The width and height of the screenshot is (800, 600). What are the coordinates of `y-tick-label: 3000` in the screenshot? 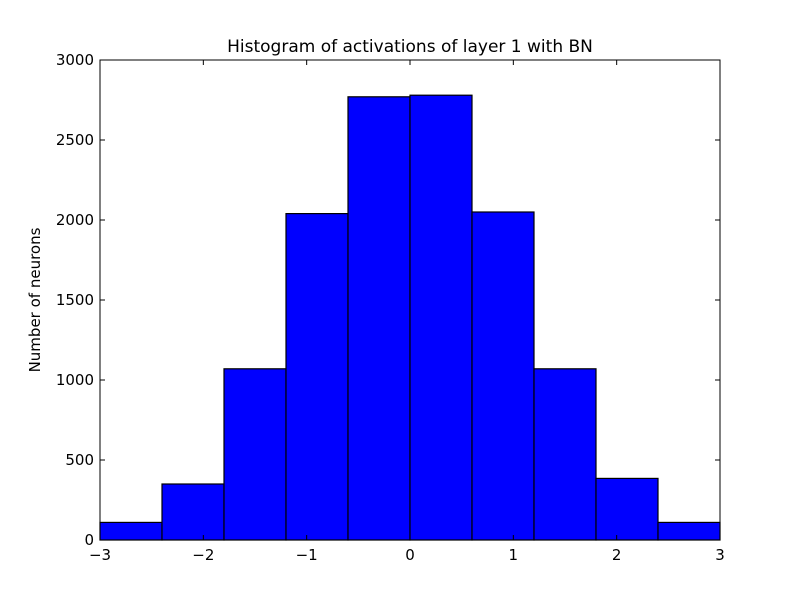 It's located at (75, 60).